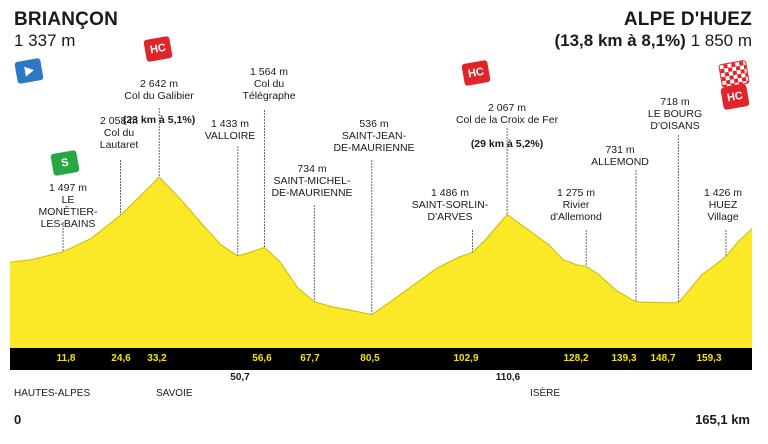 The image size is (768, 444). I want to click on km-148-7: 148,7, so click(663, 358).